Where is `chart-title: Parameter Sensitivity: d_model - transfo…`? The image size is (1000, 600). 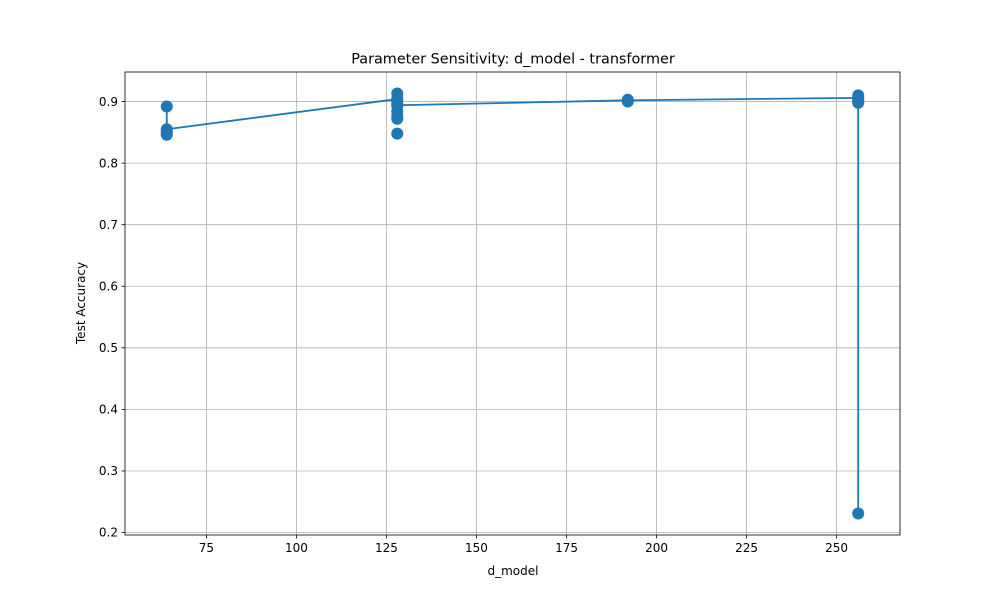 chart-title: Parameter Sensitivity: d_model - transfo… is located at coordinates (513, 60).